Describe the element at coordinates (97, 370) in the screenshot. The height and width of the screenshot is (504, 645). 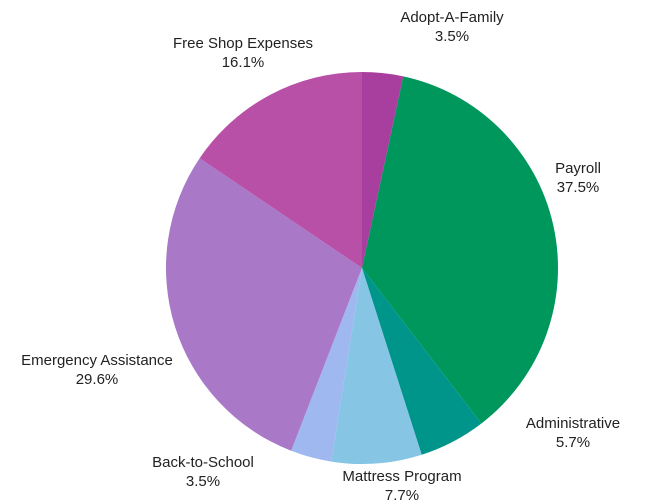
I see `slice-label: Emergency Assistance 29.6%` at that location.